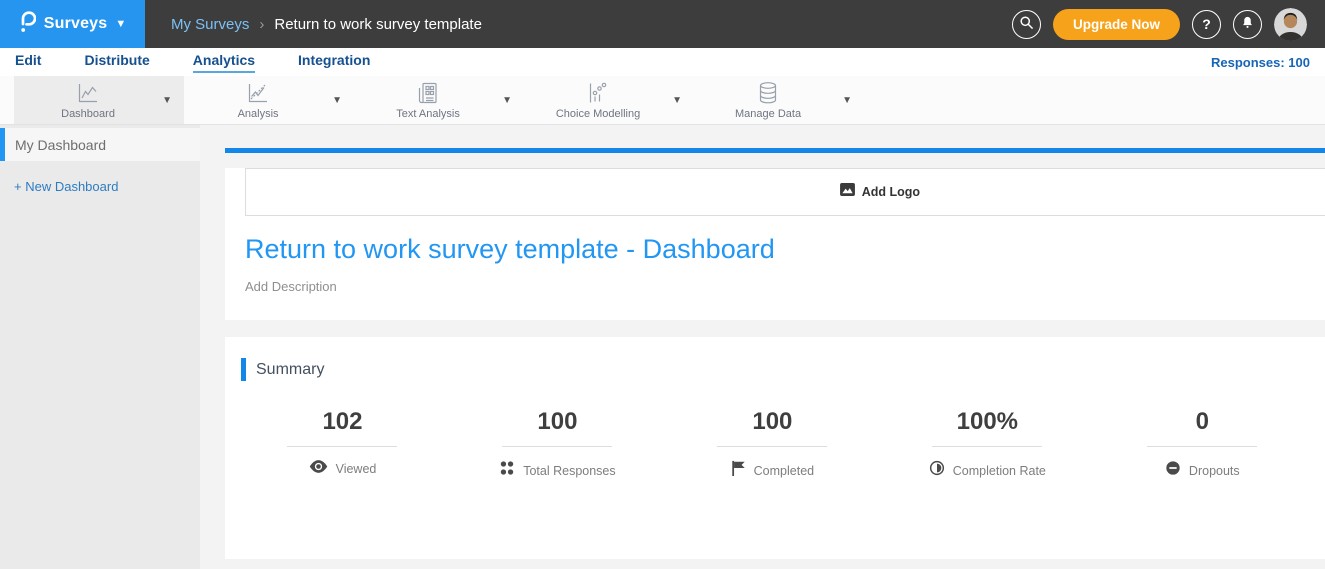 Image resolution: width=1325 pixels, height=569 pixels. What do you see at coordinates (258, 93) in the screenshot?
I see `analysis-chart-icon` at bounding box center [258, 93].